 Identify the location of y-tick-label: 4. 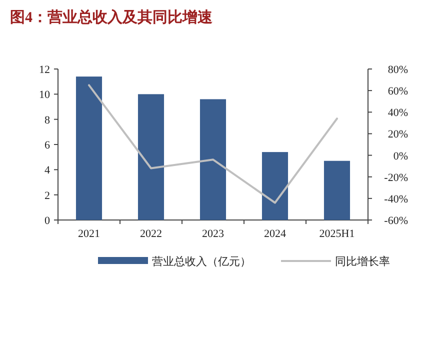
(47, 170).